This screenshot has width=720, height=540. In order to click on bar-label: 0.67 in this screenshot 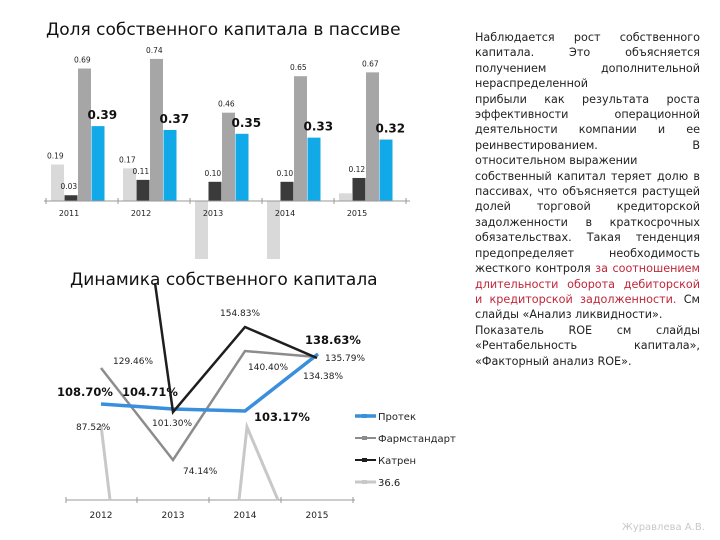, I will do `click(370, 63)`.